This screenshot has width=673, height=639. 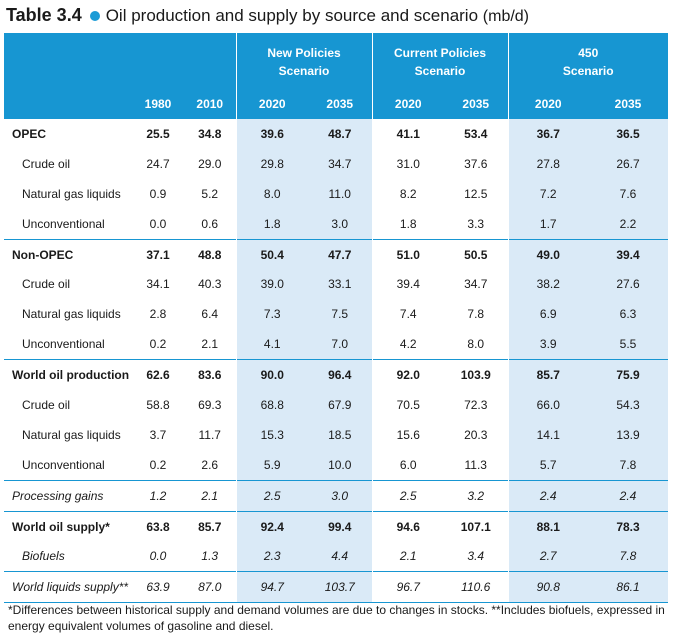 What do you see at coordinates (407, 314) in the screenshot?
I see `value-cell: 7.4` at bounding box center [407, 314].